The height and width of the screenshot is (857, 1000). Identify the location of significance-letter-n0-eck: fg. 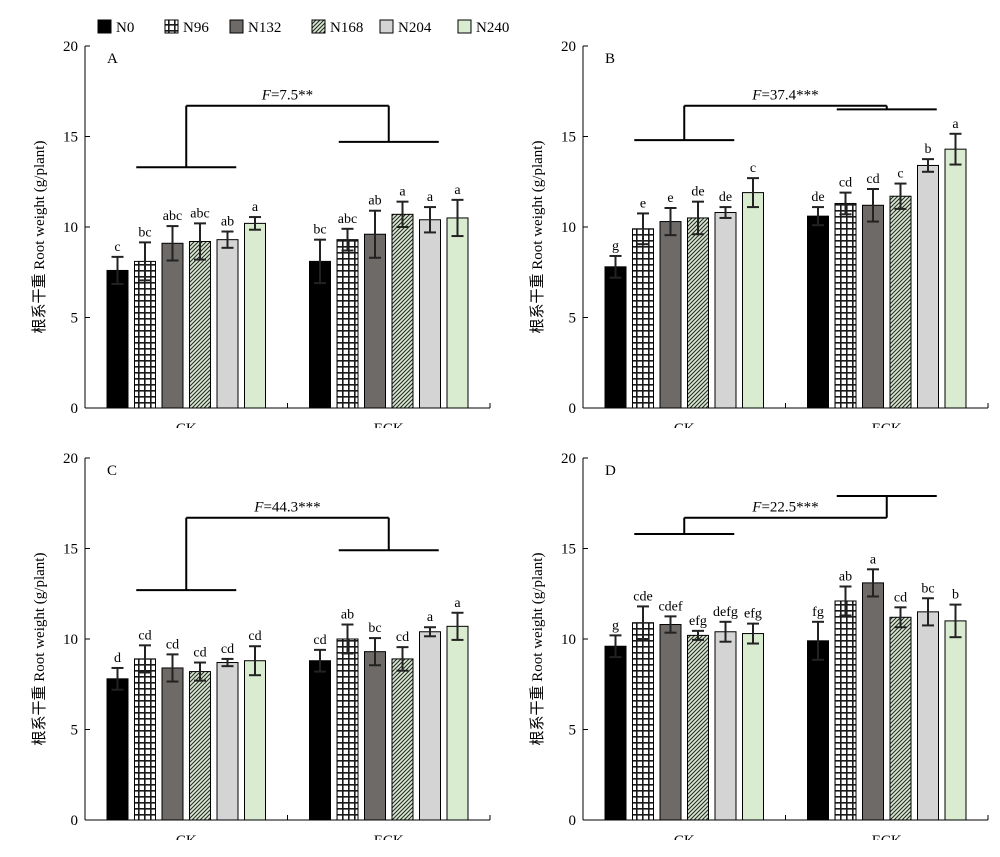
(818, 612).